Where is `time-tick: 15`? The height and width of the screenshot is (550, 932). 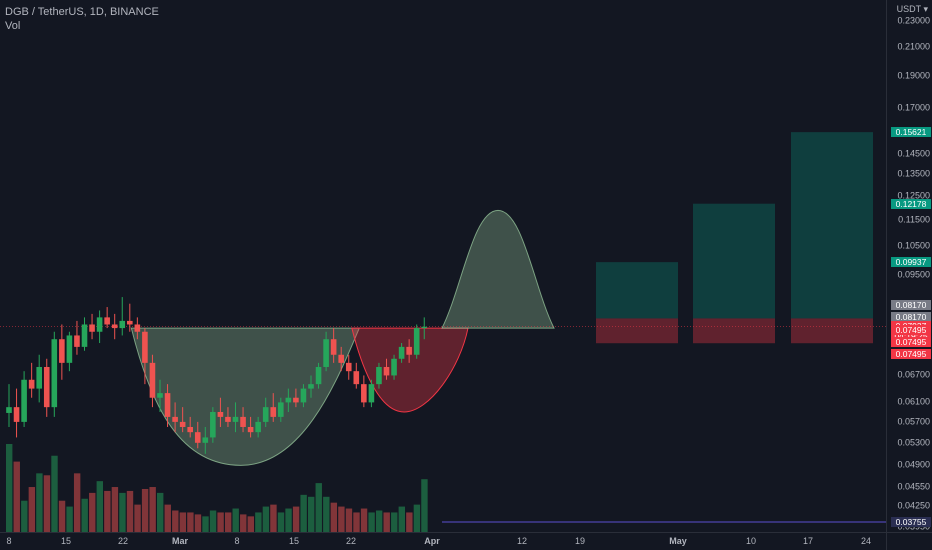 time-tick: 15 is located at coordinates (66, 541).